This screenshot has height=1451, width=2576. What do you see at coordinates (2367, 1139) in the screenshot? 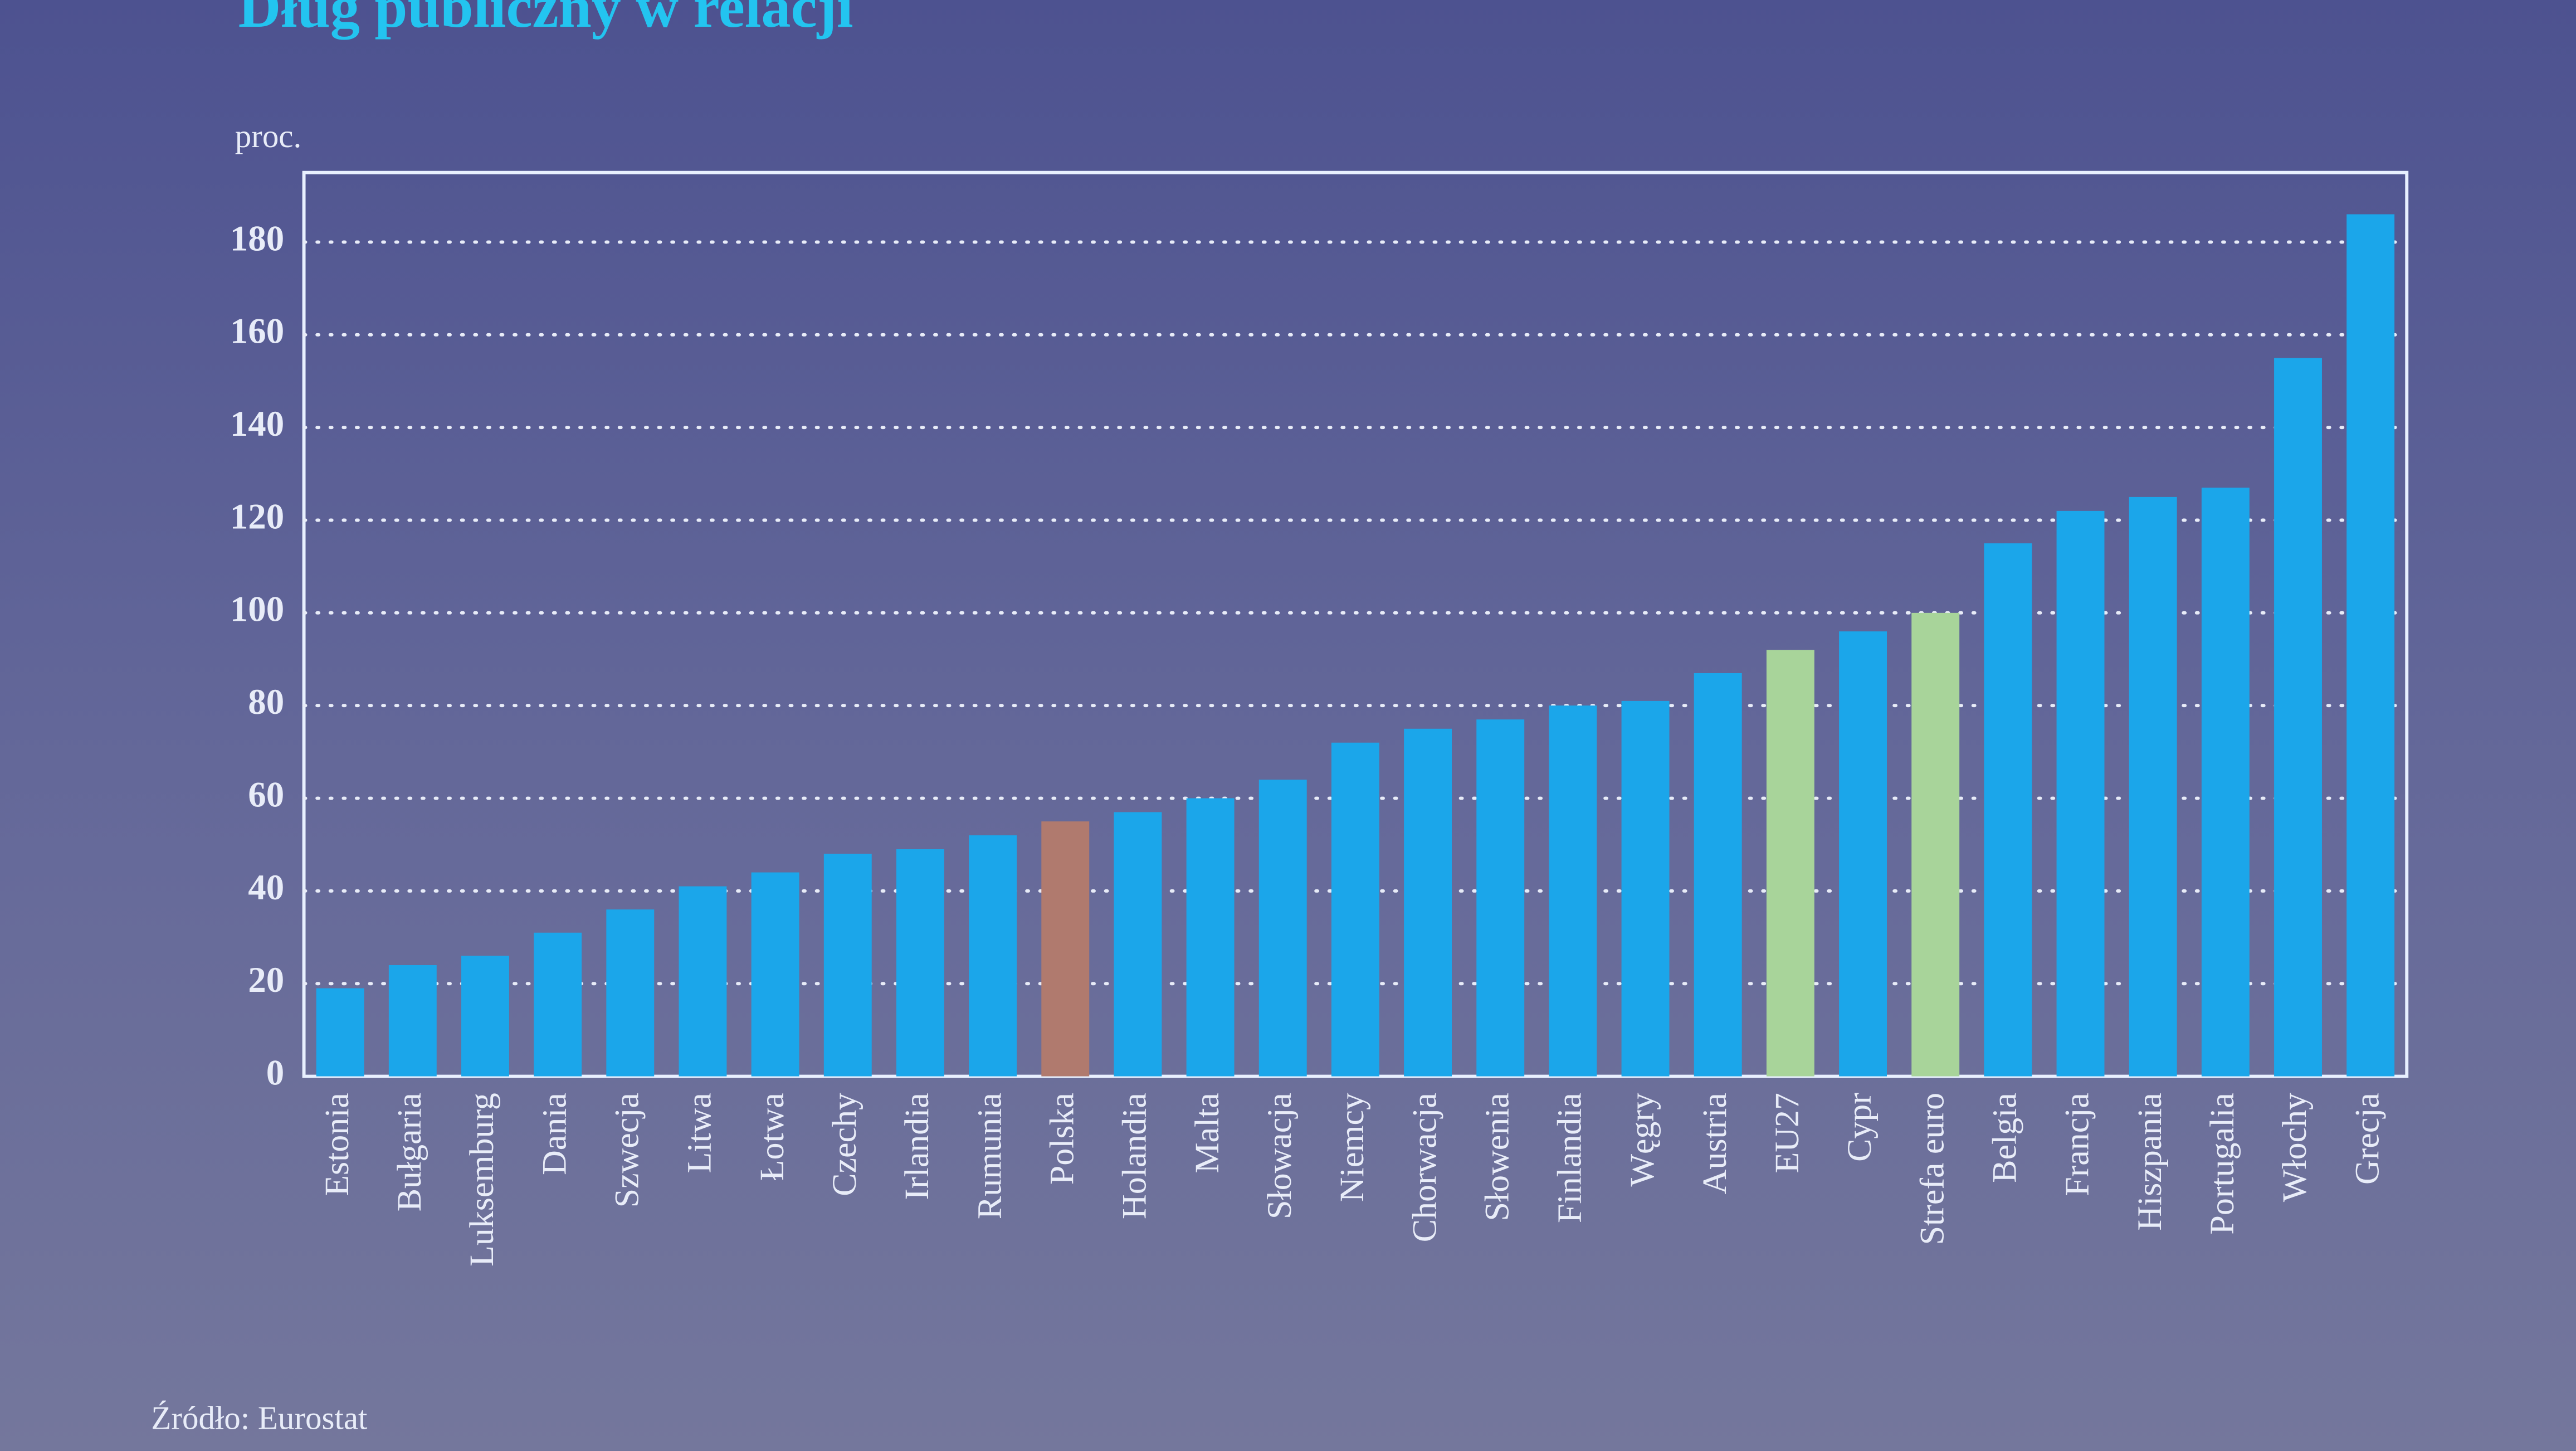
I see `x-tick-label: Grecja` at bounding box center [2367, 1139].